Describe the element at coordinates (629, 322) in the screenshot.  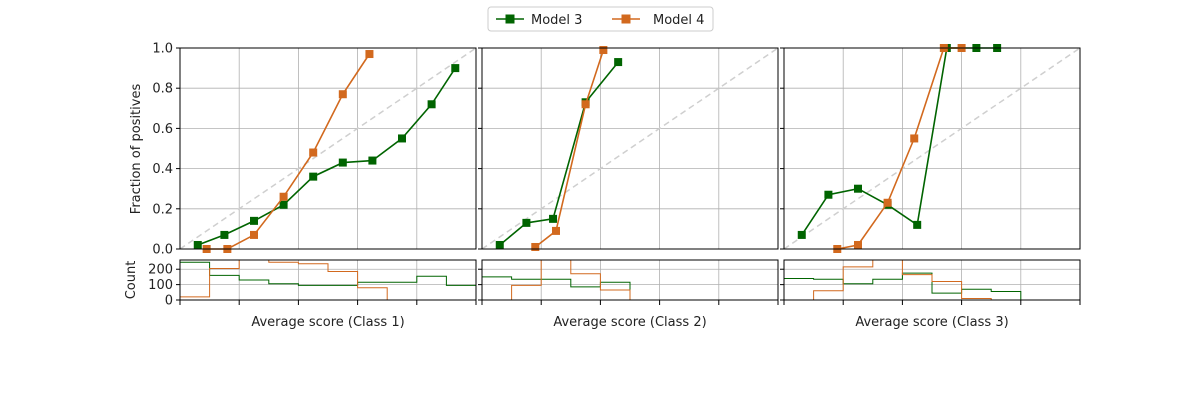
I see `x-axis-label-class-2: Average score (Class 2)` at that location.